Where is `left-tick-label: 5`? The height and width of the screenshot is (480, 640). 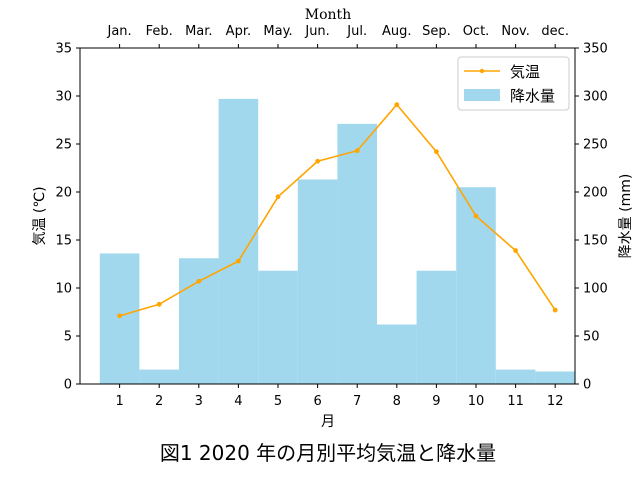
left-tick-label: 5 is located at coordinates (68, 337).